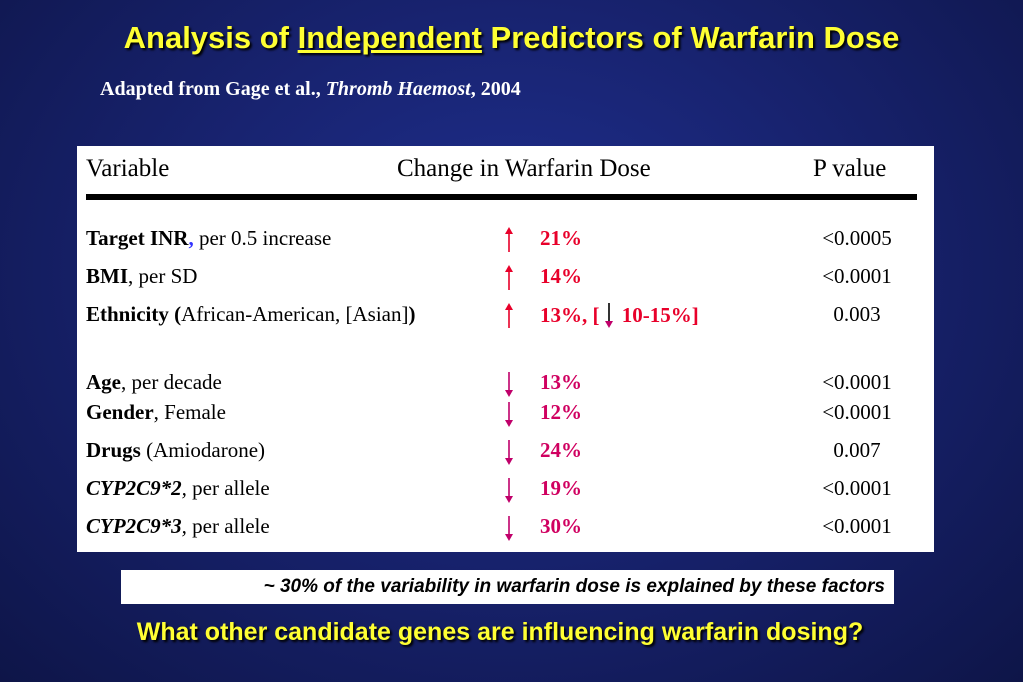 This screenshot has height=682, width=1023. Describe the element at coordinates (501, 197) in the screenshot. I see `header-rule` at that location.